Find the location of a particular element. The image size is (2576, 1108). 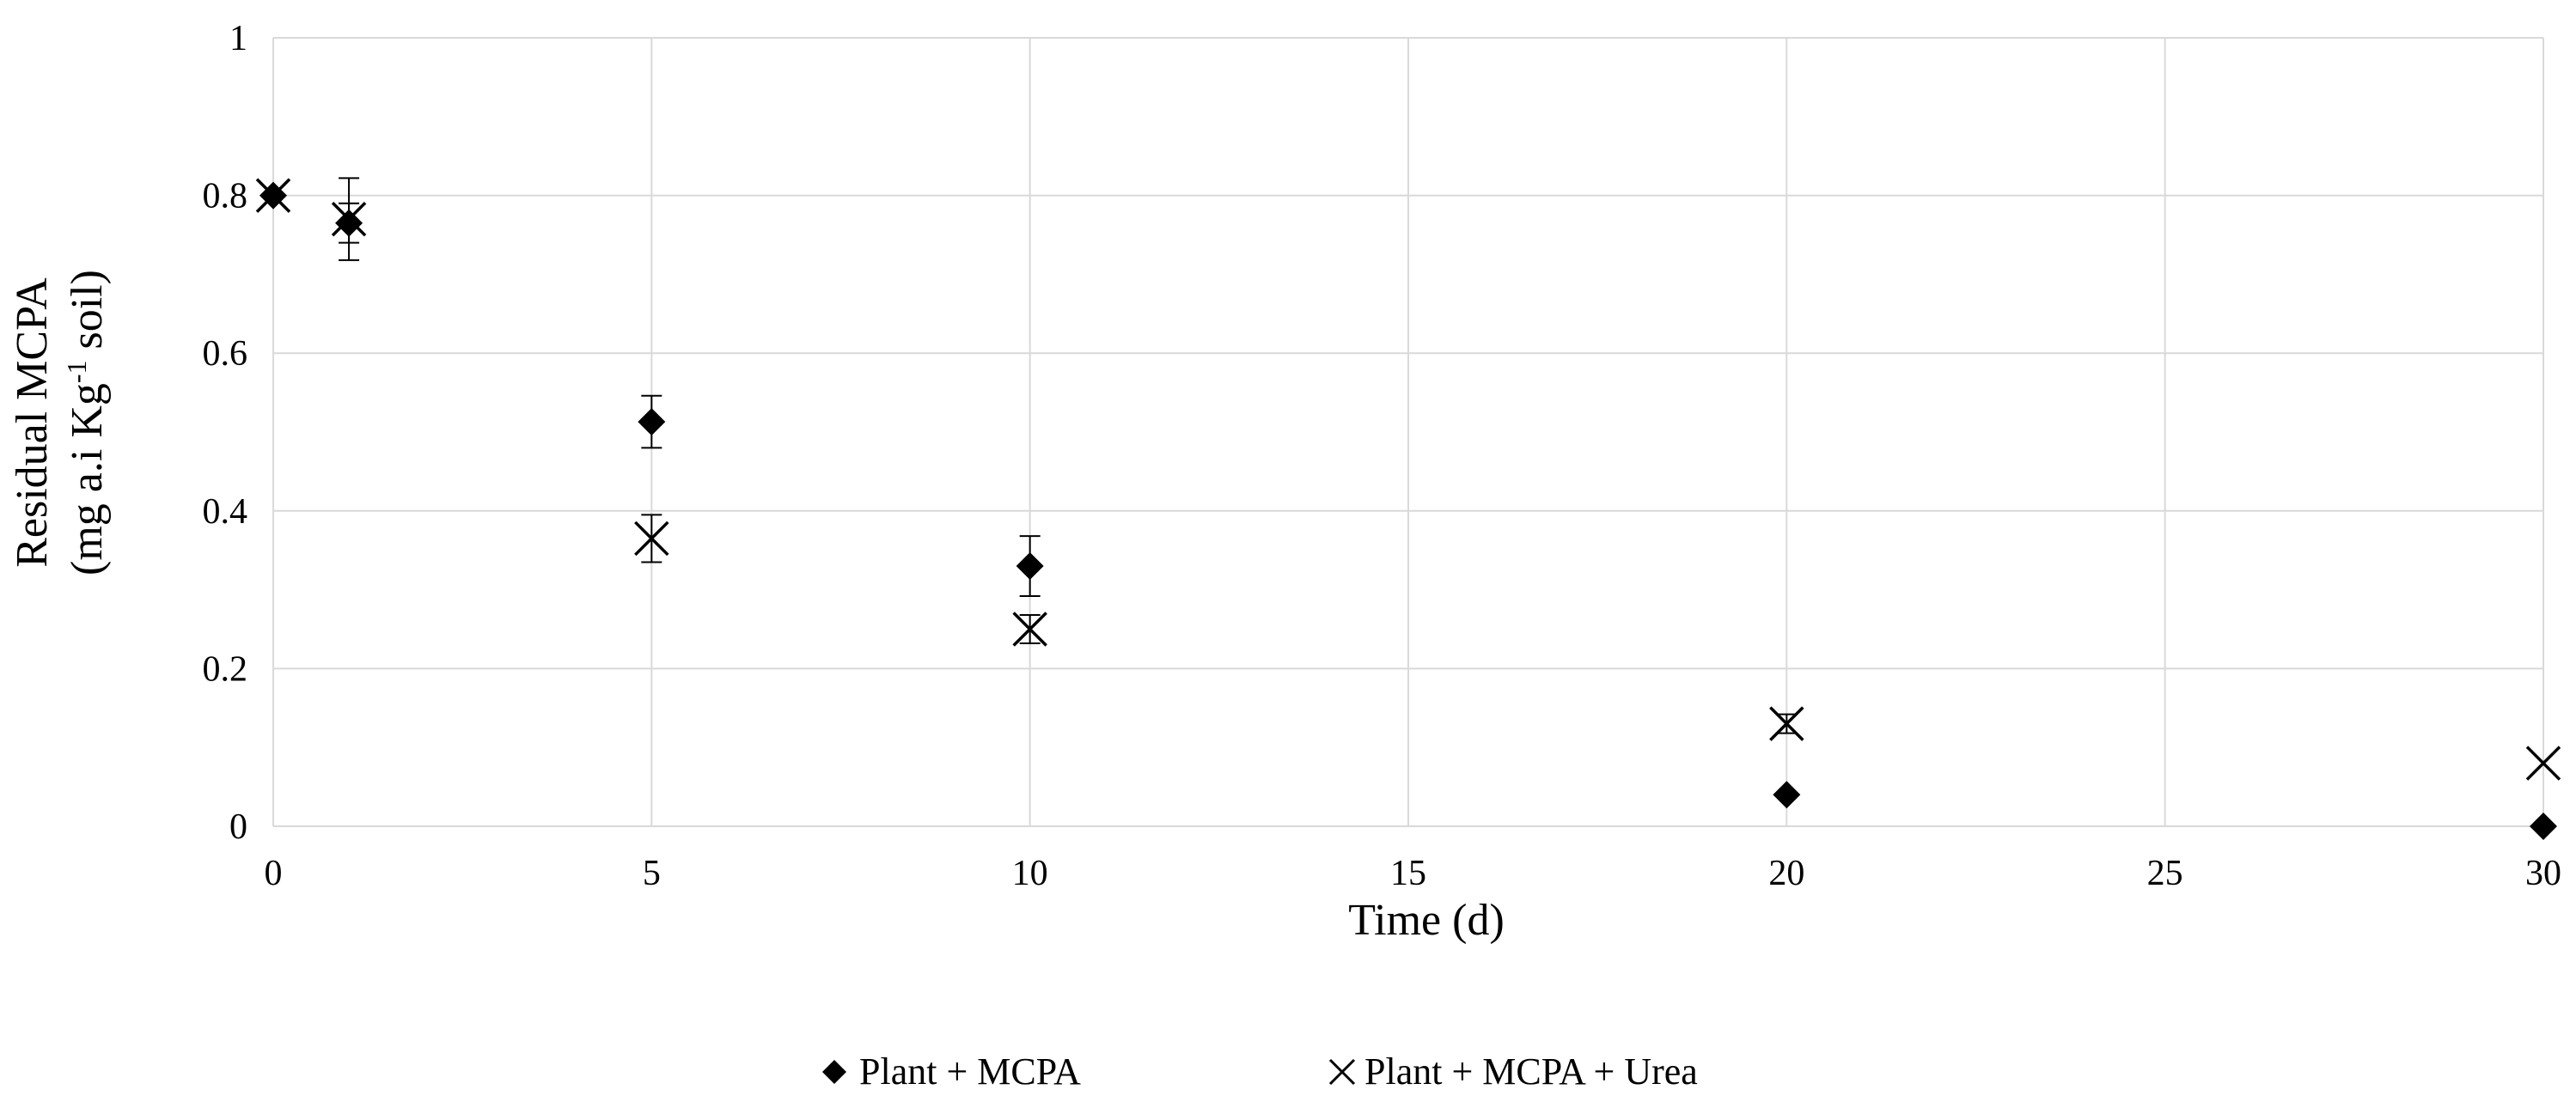

y-tick-label: 1 is located at coordinates (238, 38).